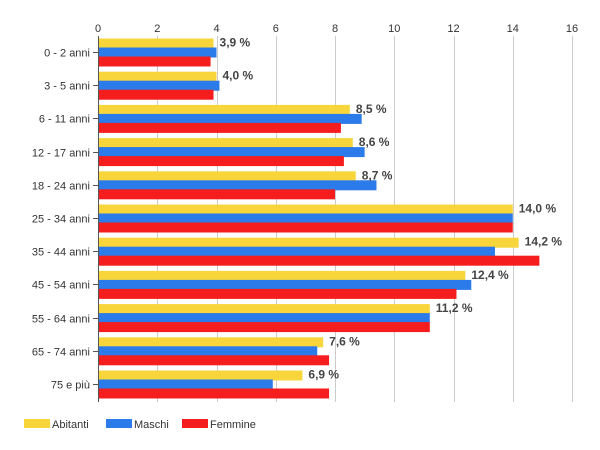 Image resolution: width=600 pixels, height=450 pixels. Describe the element at coordinates (454, 308) in the screenshot. I see `data-label: 11,2 %` at that location.